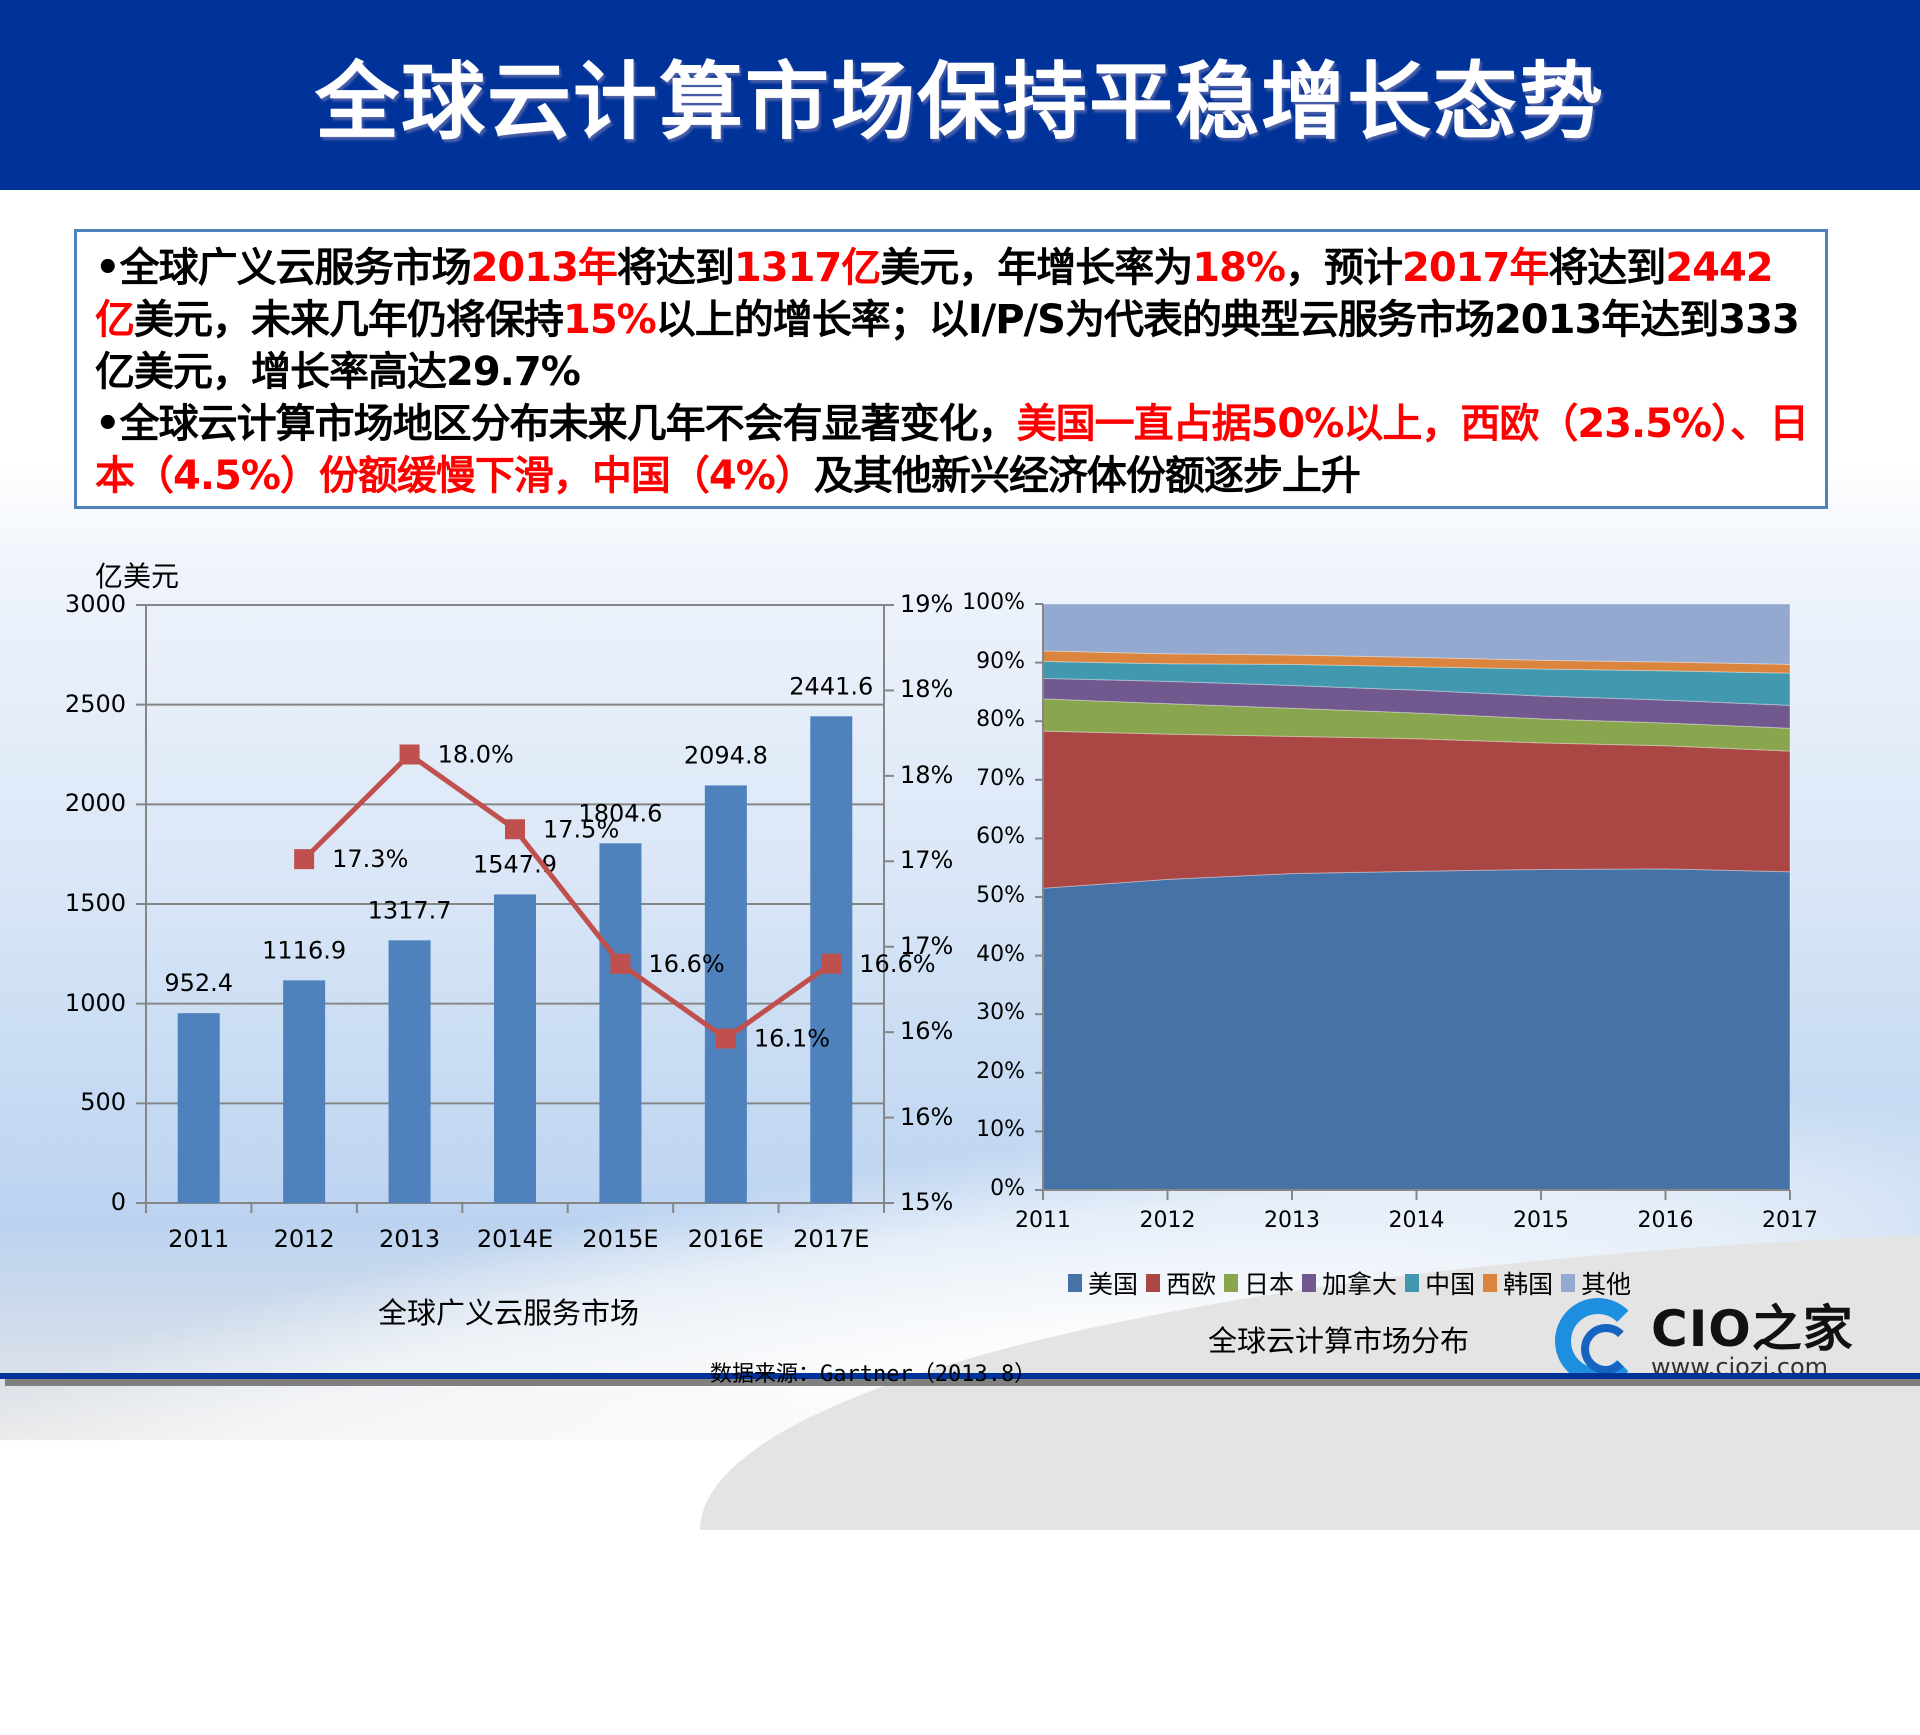 This screenshot has height=1735, width=1920. What do you see at coordinates (1528, 1284) in the screenshot?
I see `legend-label: 韩国` at bounding box center [1528, 1284].